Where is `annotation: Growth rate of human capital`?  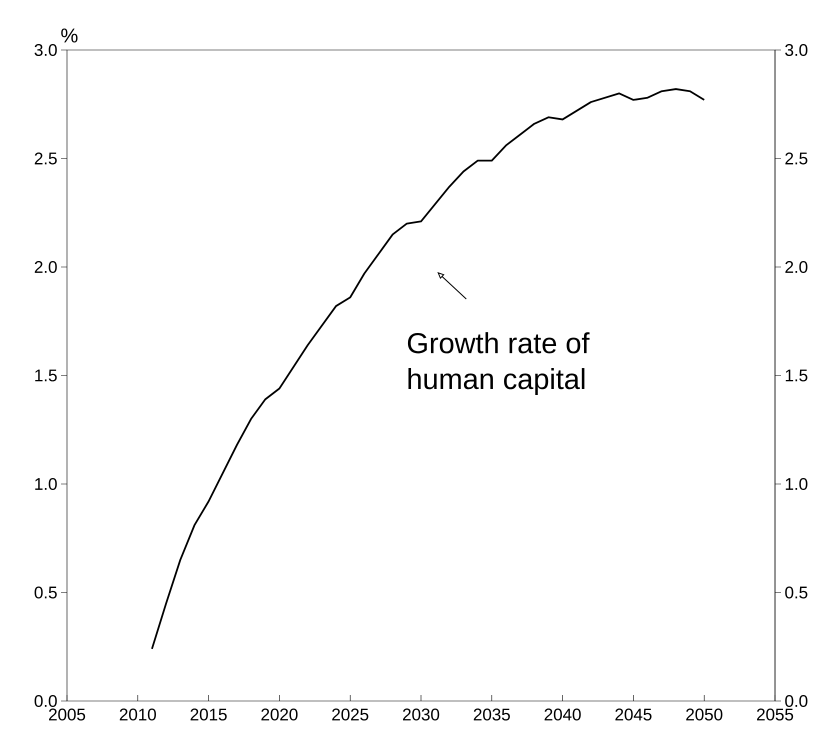
annotation: Growth rate of human capital is located at coordinates (499, 363).